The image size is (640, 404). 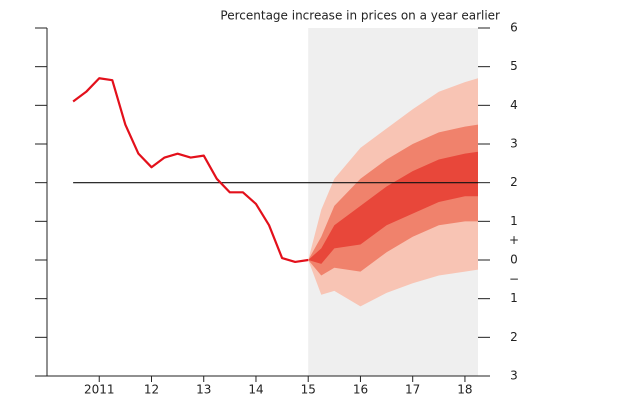 What do you see at coordinates (308, 390) in the screenshot?
I see `x-tick-label: 15` at bounding box center [308, 390].